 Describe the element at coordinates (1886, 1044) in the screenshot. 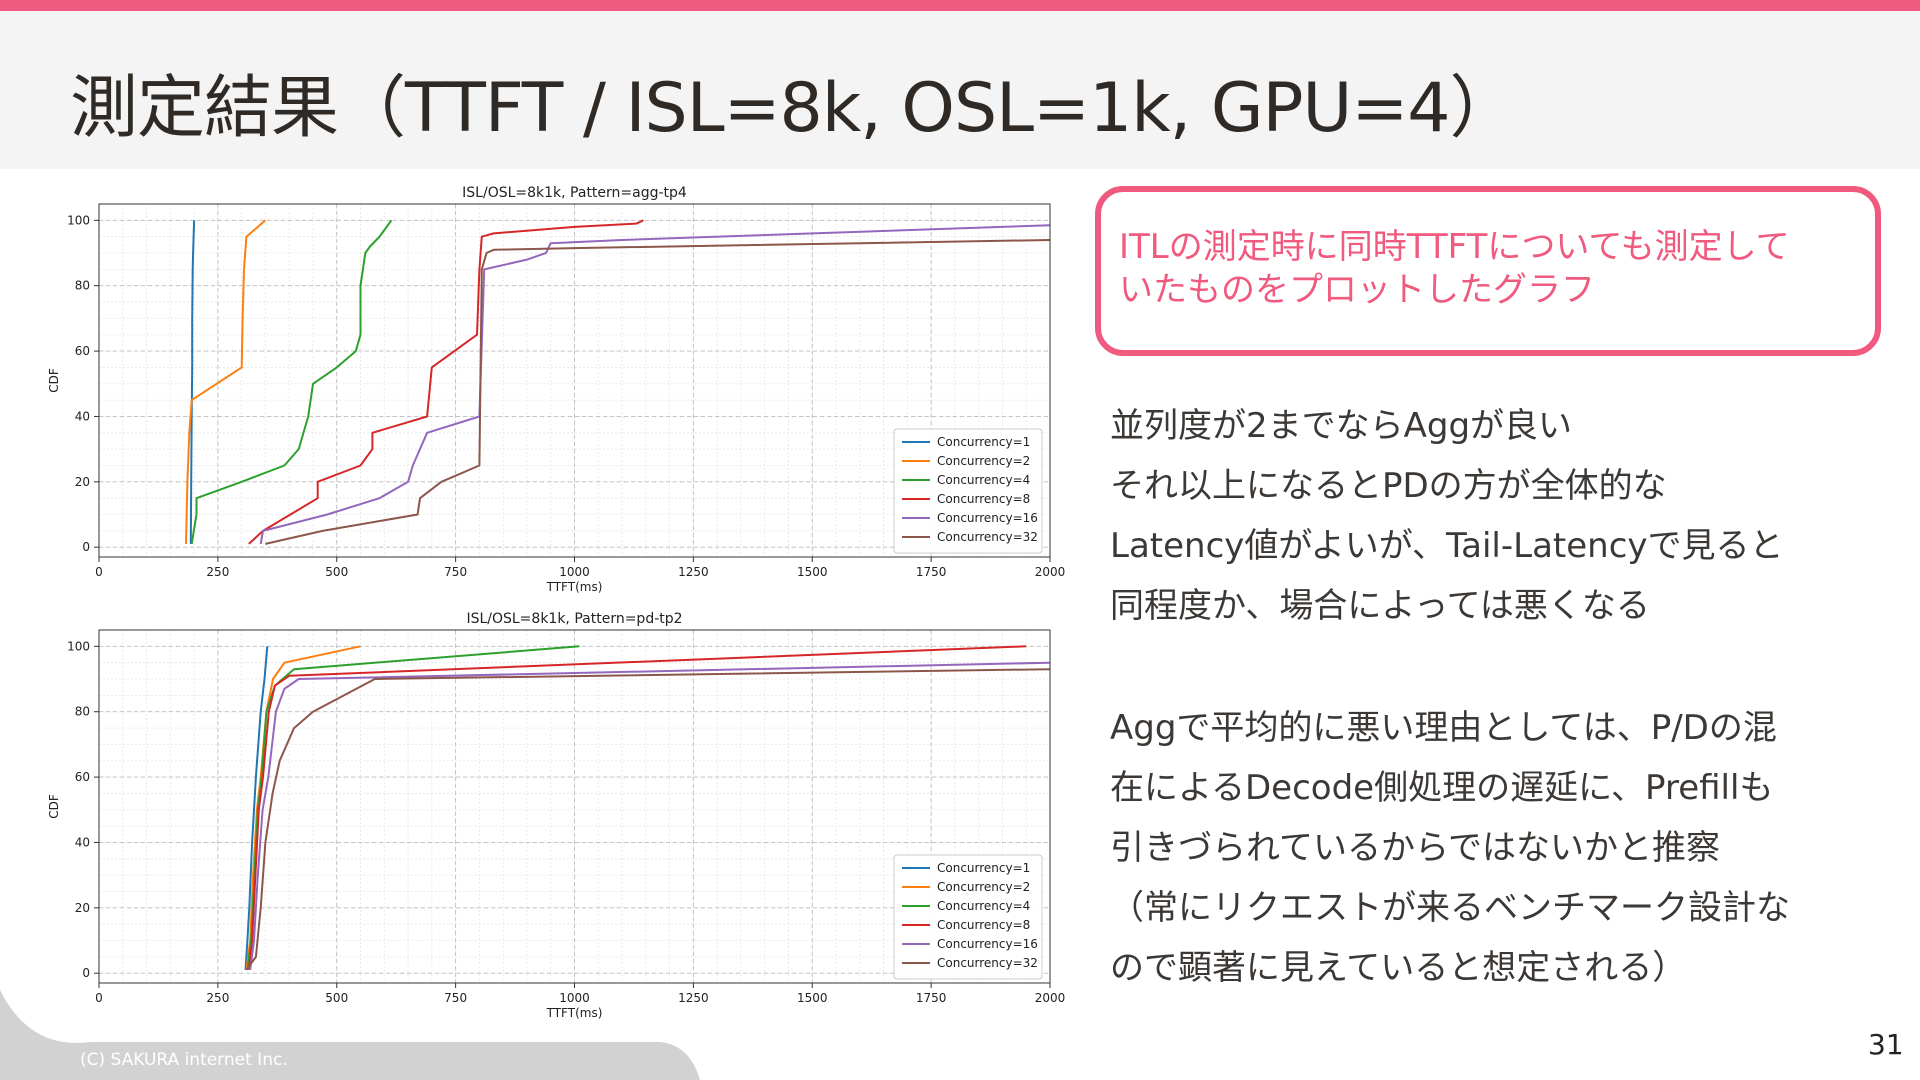

I see `page-number: 31` at that location.